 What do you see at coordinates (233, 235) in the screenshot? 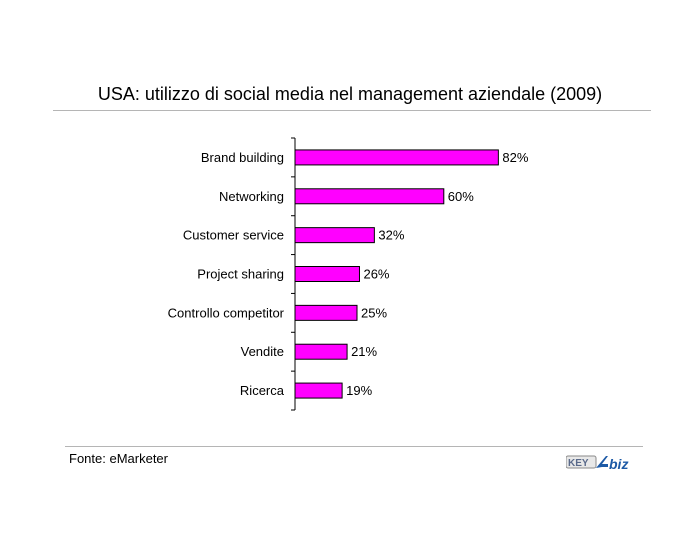
I see `category-label: Customer service` at bounding box center [233, 235].